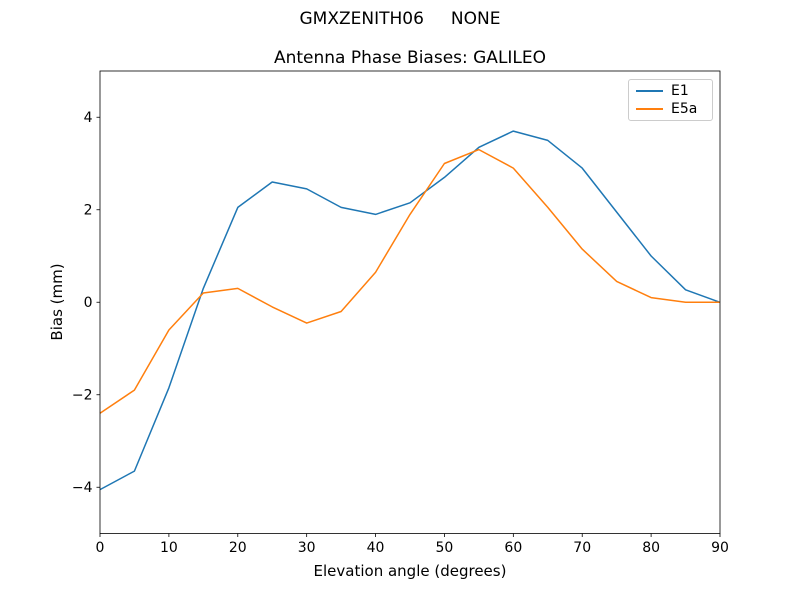 This screenshot has height=600, width=800. What do you see at coordinates (238, 548) in the screenshot?
I see `x-tick-label: 20` at bounding box center [238, 548].